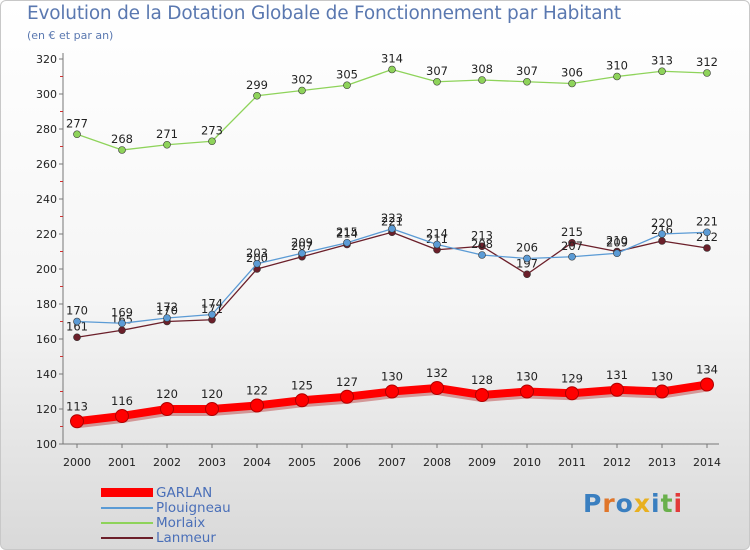 The height and width of the screenshot is (550, 750). What do you see at coordinates (46, 269) in the screenshot?
I see `y-tick-label: 200` at bounding box center [46, 269].